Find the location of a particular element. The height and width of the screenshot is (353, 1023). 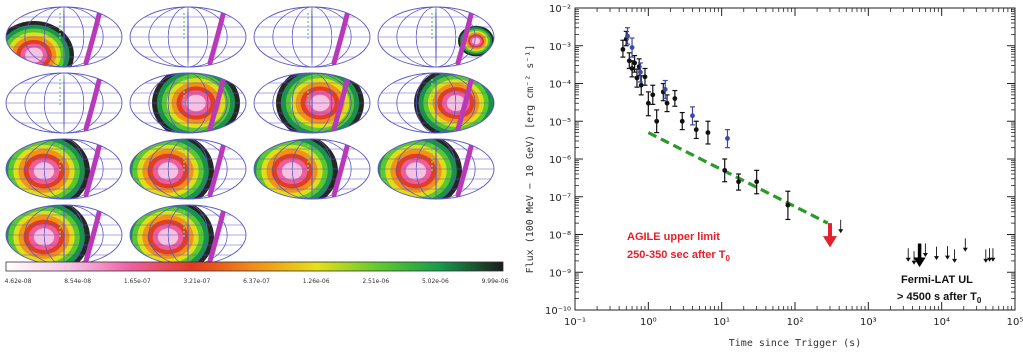

x-axis-label: Time since Trigger (s) is located at coordinates (795, 343).